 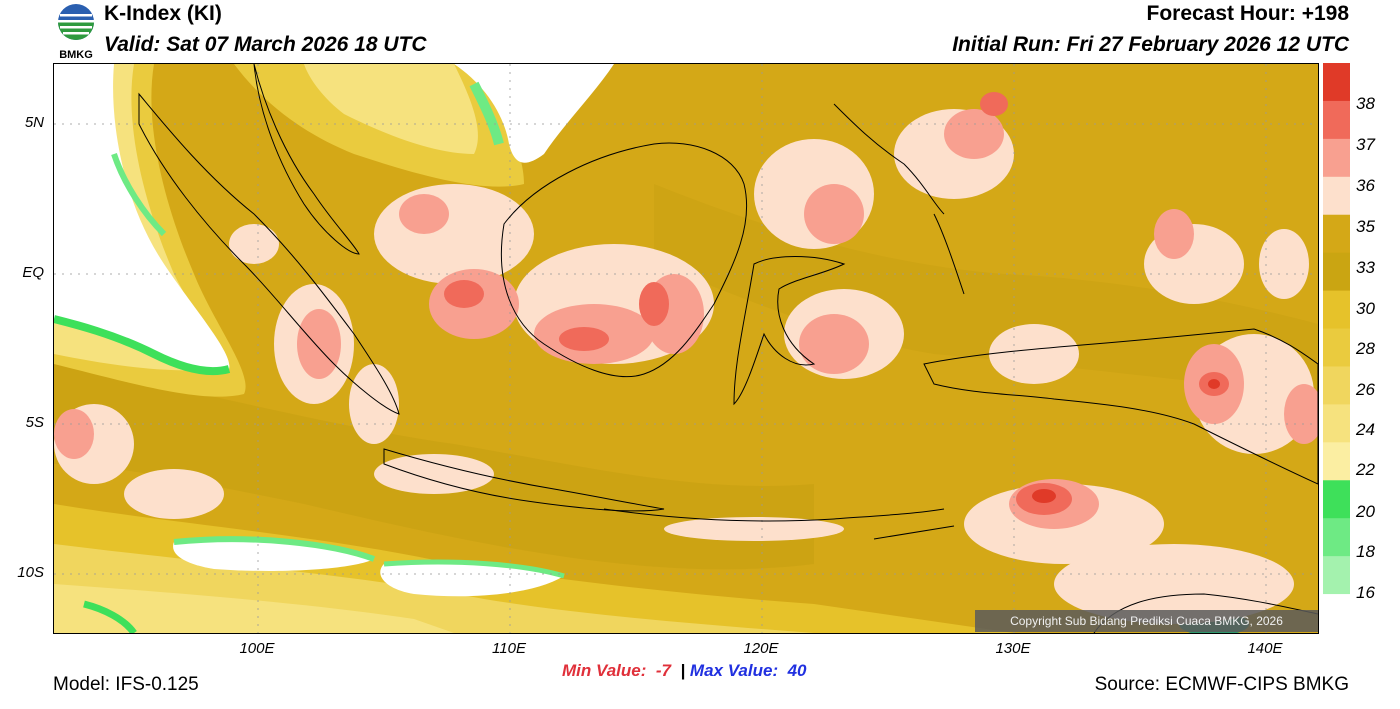 I want to click on lon-label-120e: 120E, so click(x=761, y=648).